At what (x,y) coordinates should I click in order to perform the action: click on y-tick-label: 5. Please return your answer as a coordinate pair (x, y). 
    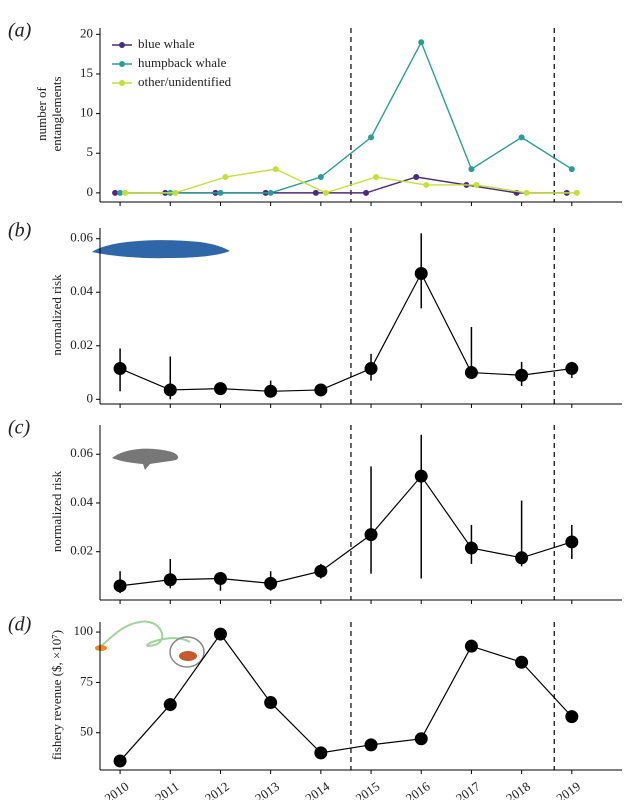
    Looking at the image, I should click on (90, 151).